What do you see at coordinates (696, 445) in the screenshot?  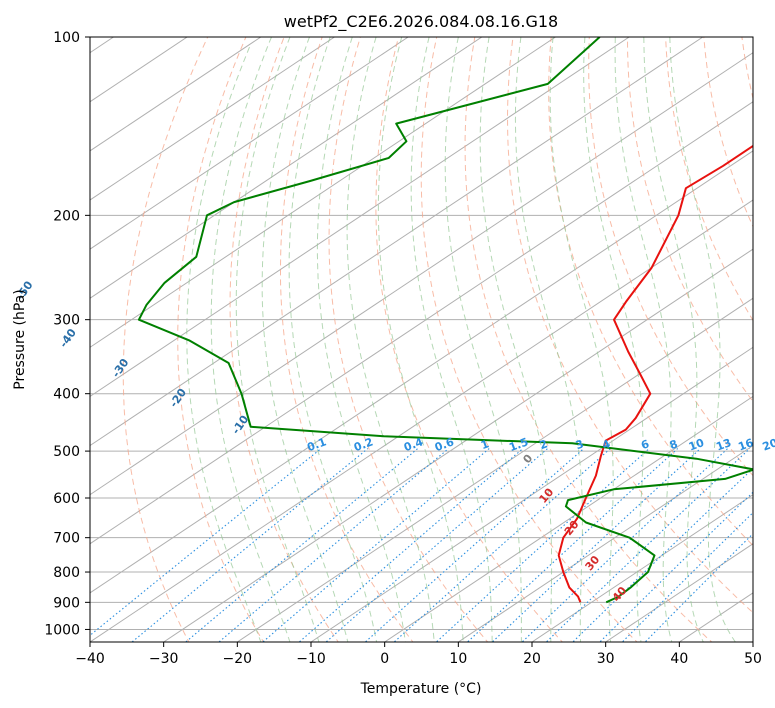 I see `mixing-ratio-label: 10` at bounding box center [696, 445].